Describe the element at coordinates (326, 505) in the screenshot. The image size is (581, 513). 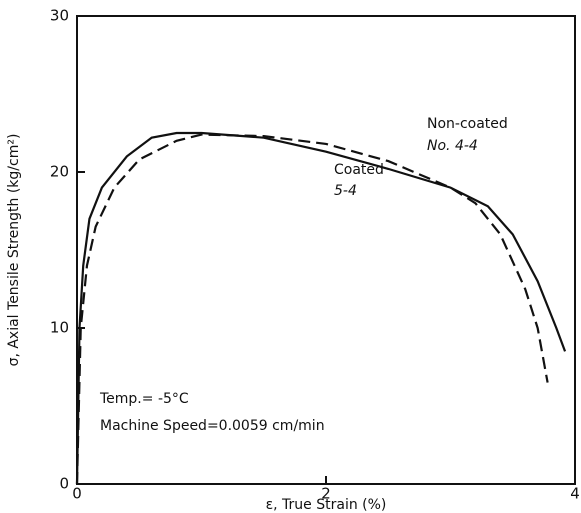
I see `x-axis-label: ε, True Strain (%)` at that location.